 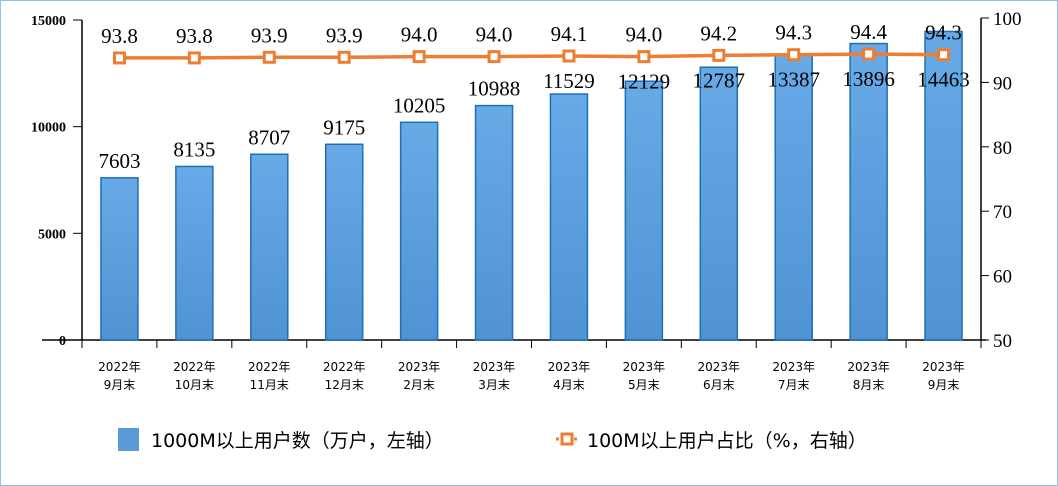 What do you see at coordinates (297, 441) in the screenshot?
I see `legend-bar-label: 1000M以上用户数（万户，左轴）` at bounding box center [297, 441].